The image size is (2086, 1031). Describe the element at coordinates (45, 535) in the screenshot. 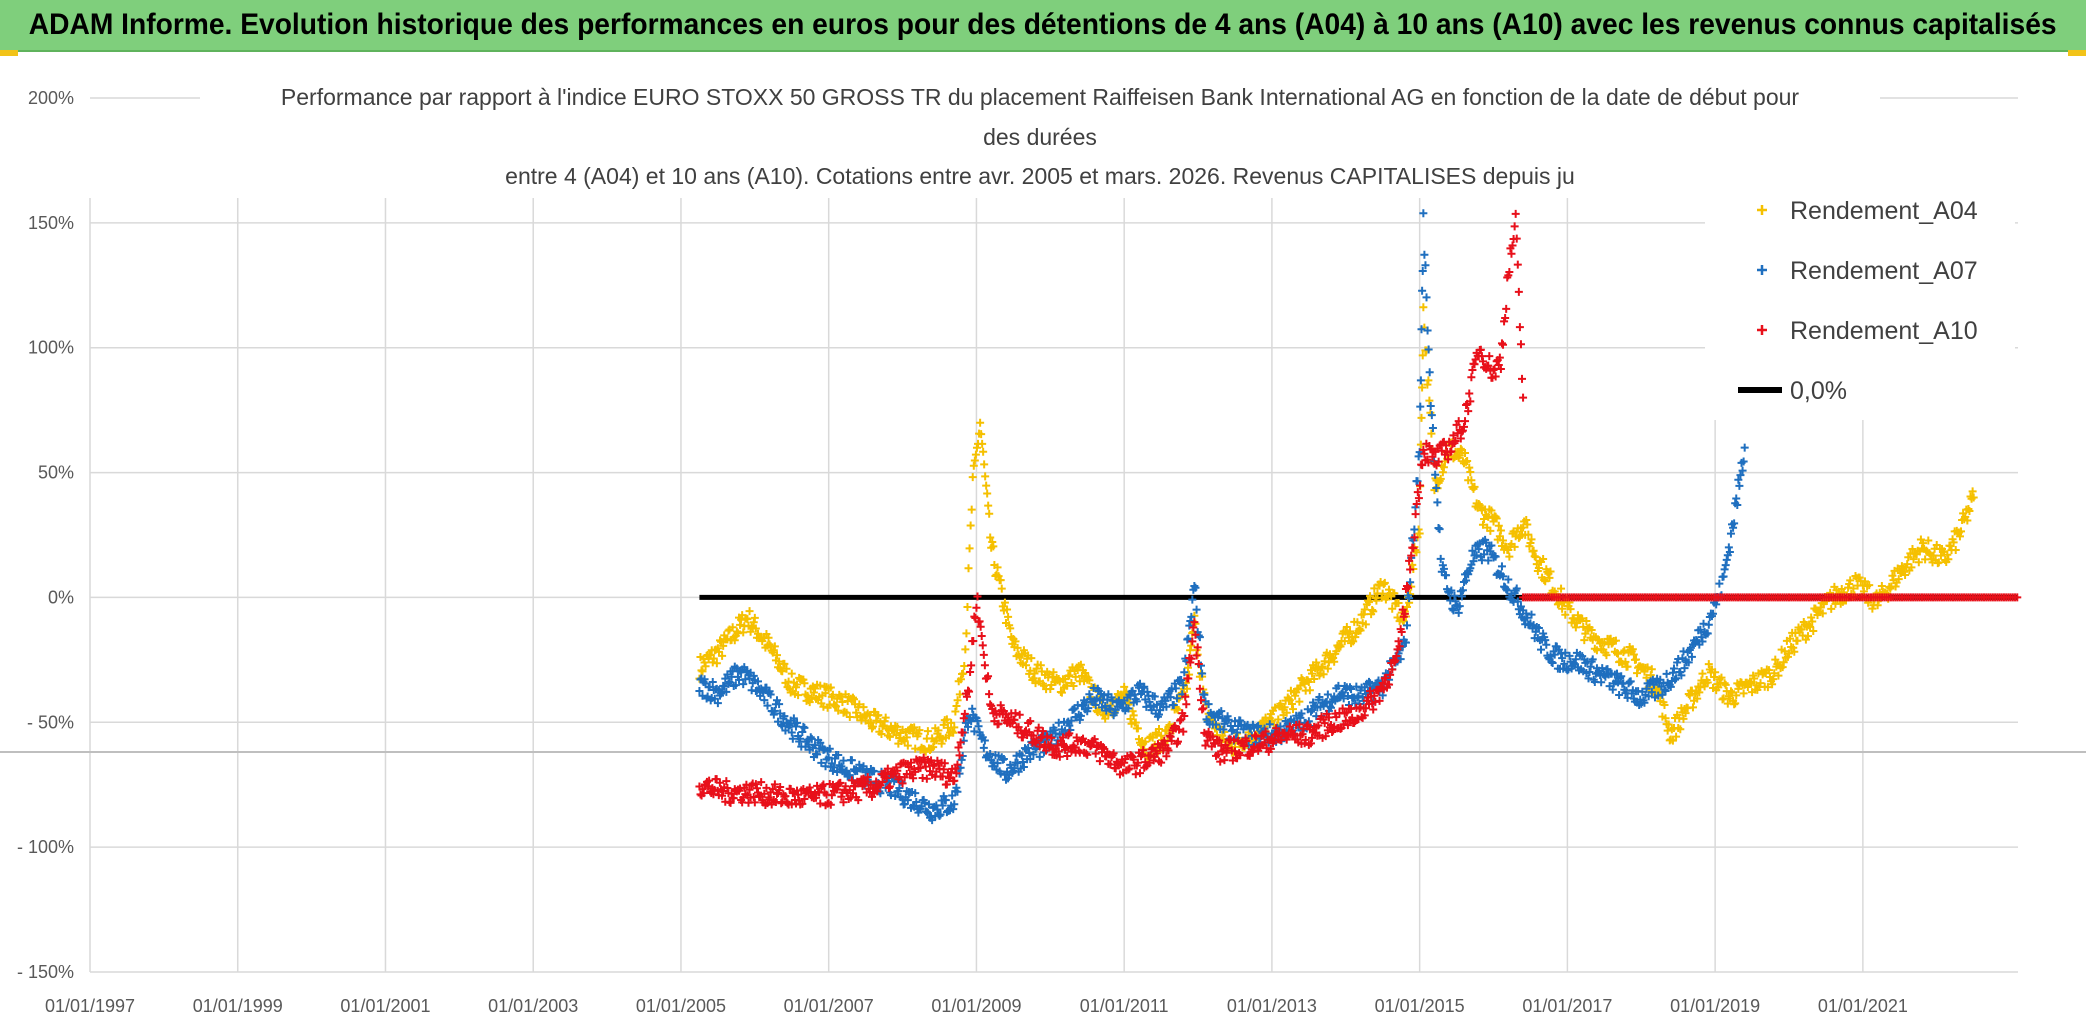

I see `y-axis-ticks: 200% 150% 100% 50% 0% - 50% - 100% - 150%` at that location.